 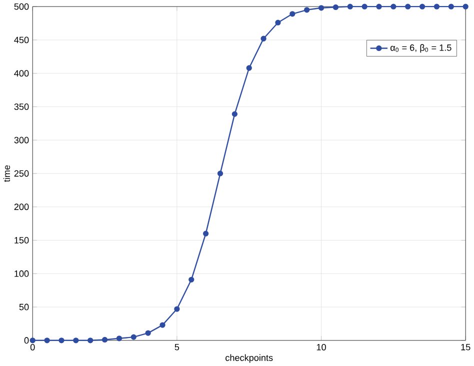 What do you see at coordinates (21, 207) in the screenshot?
I see `y-tick-label: 200` at bounding box center [21, 207].